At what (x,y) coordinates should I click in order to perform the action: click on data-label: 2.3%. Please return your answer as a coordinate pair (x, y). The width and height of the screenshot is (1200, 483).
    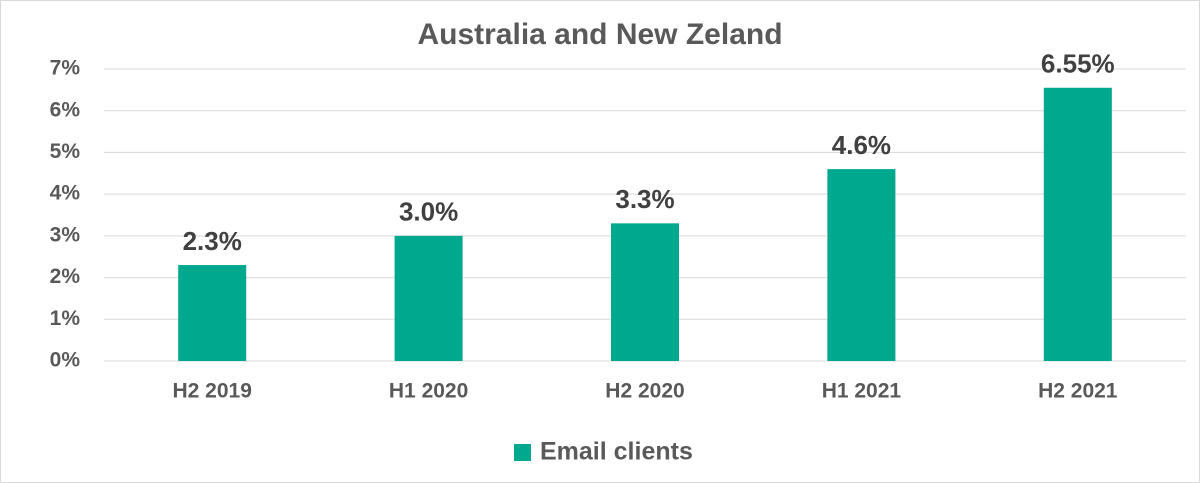
    Looking at the image, I should click on (212, 241).